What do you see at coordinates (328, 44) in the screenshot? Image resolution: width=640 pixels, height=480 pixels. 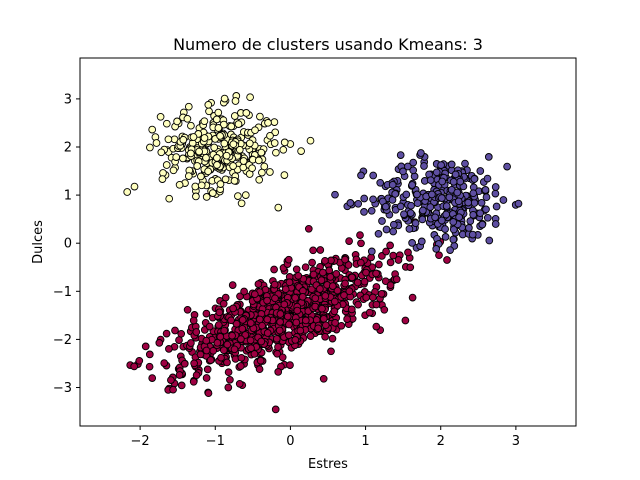 I see `chart-title: Numero de clusters usando Kmeans: 3` at bounding box center [328, 44].